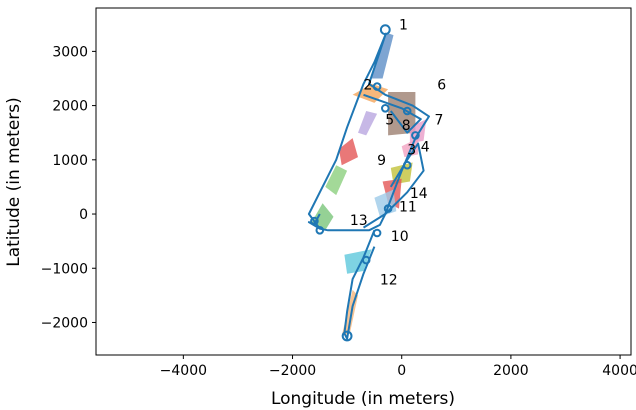 The width and height of the screenshot is (636, 410). What do you see at coordinates (425, 148) in the screenshot?
I see `annotation-4: 4` at bounding box center [425, 148].